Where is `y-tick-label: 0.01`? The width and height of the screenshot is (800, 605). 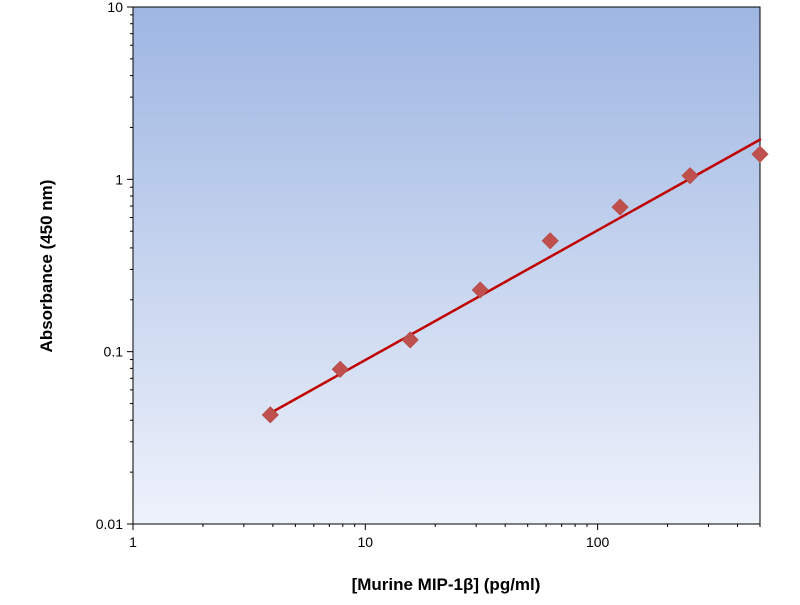 y-tick-label: 0.01 is located at coordinates (109, 524).